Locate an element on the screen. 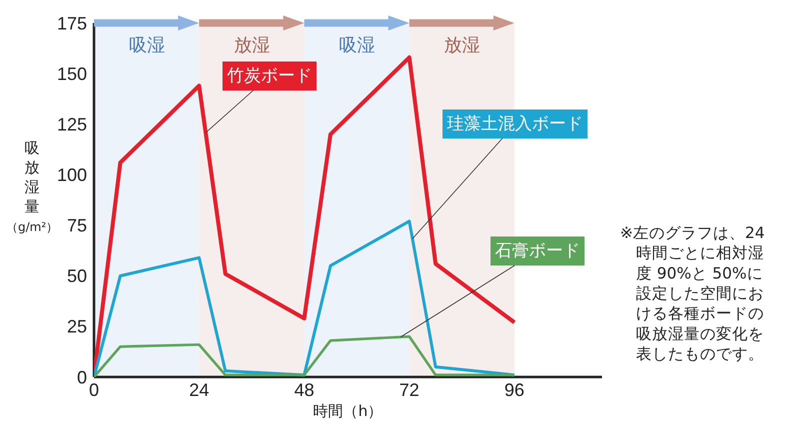 The height and width of the screenshot is (435, 800). y-tick-label: 175 is located at coordinates (71, 23).